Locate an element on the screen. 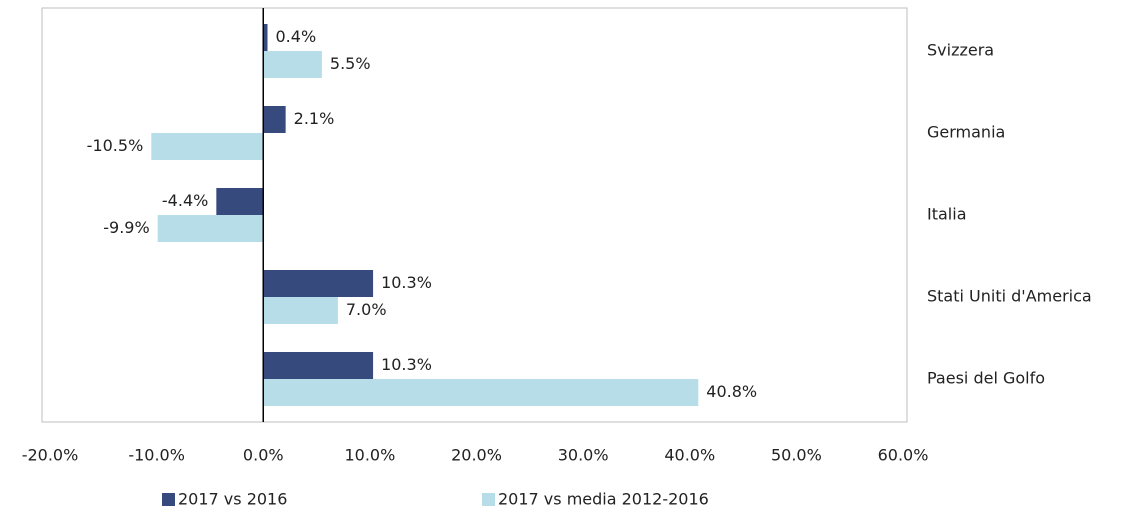 This screenshot has width=1144, height=517. x-tick-label: 60.0% is located at coordinates (903, 455).